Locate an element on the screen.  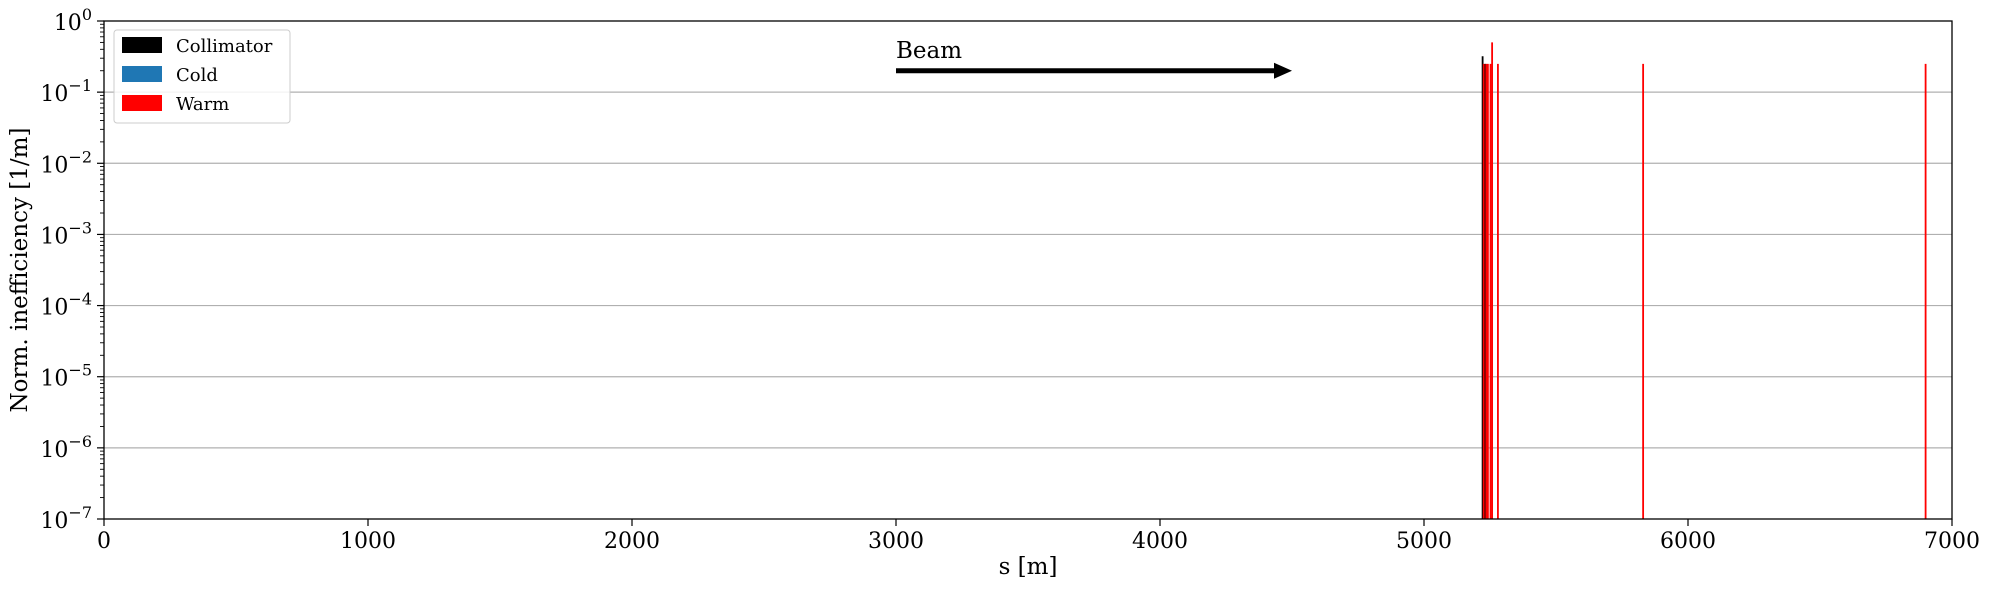
y-tick-exponent: −7 is located at coordinates (80, 512).